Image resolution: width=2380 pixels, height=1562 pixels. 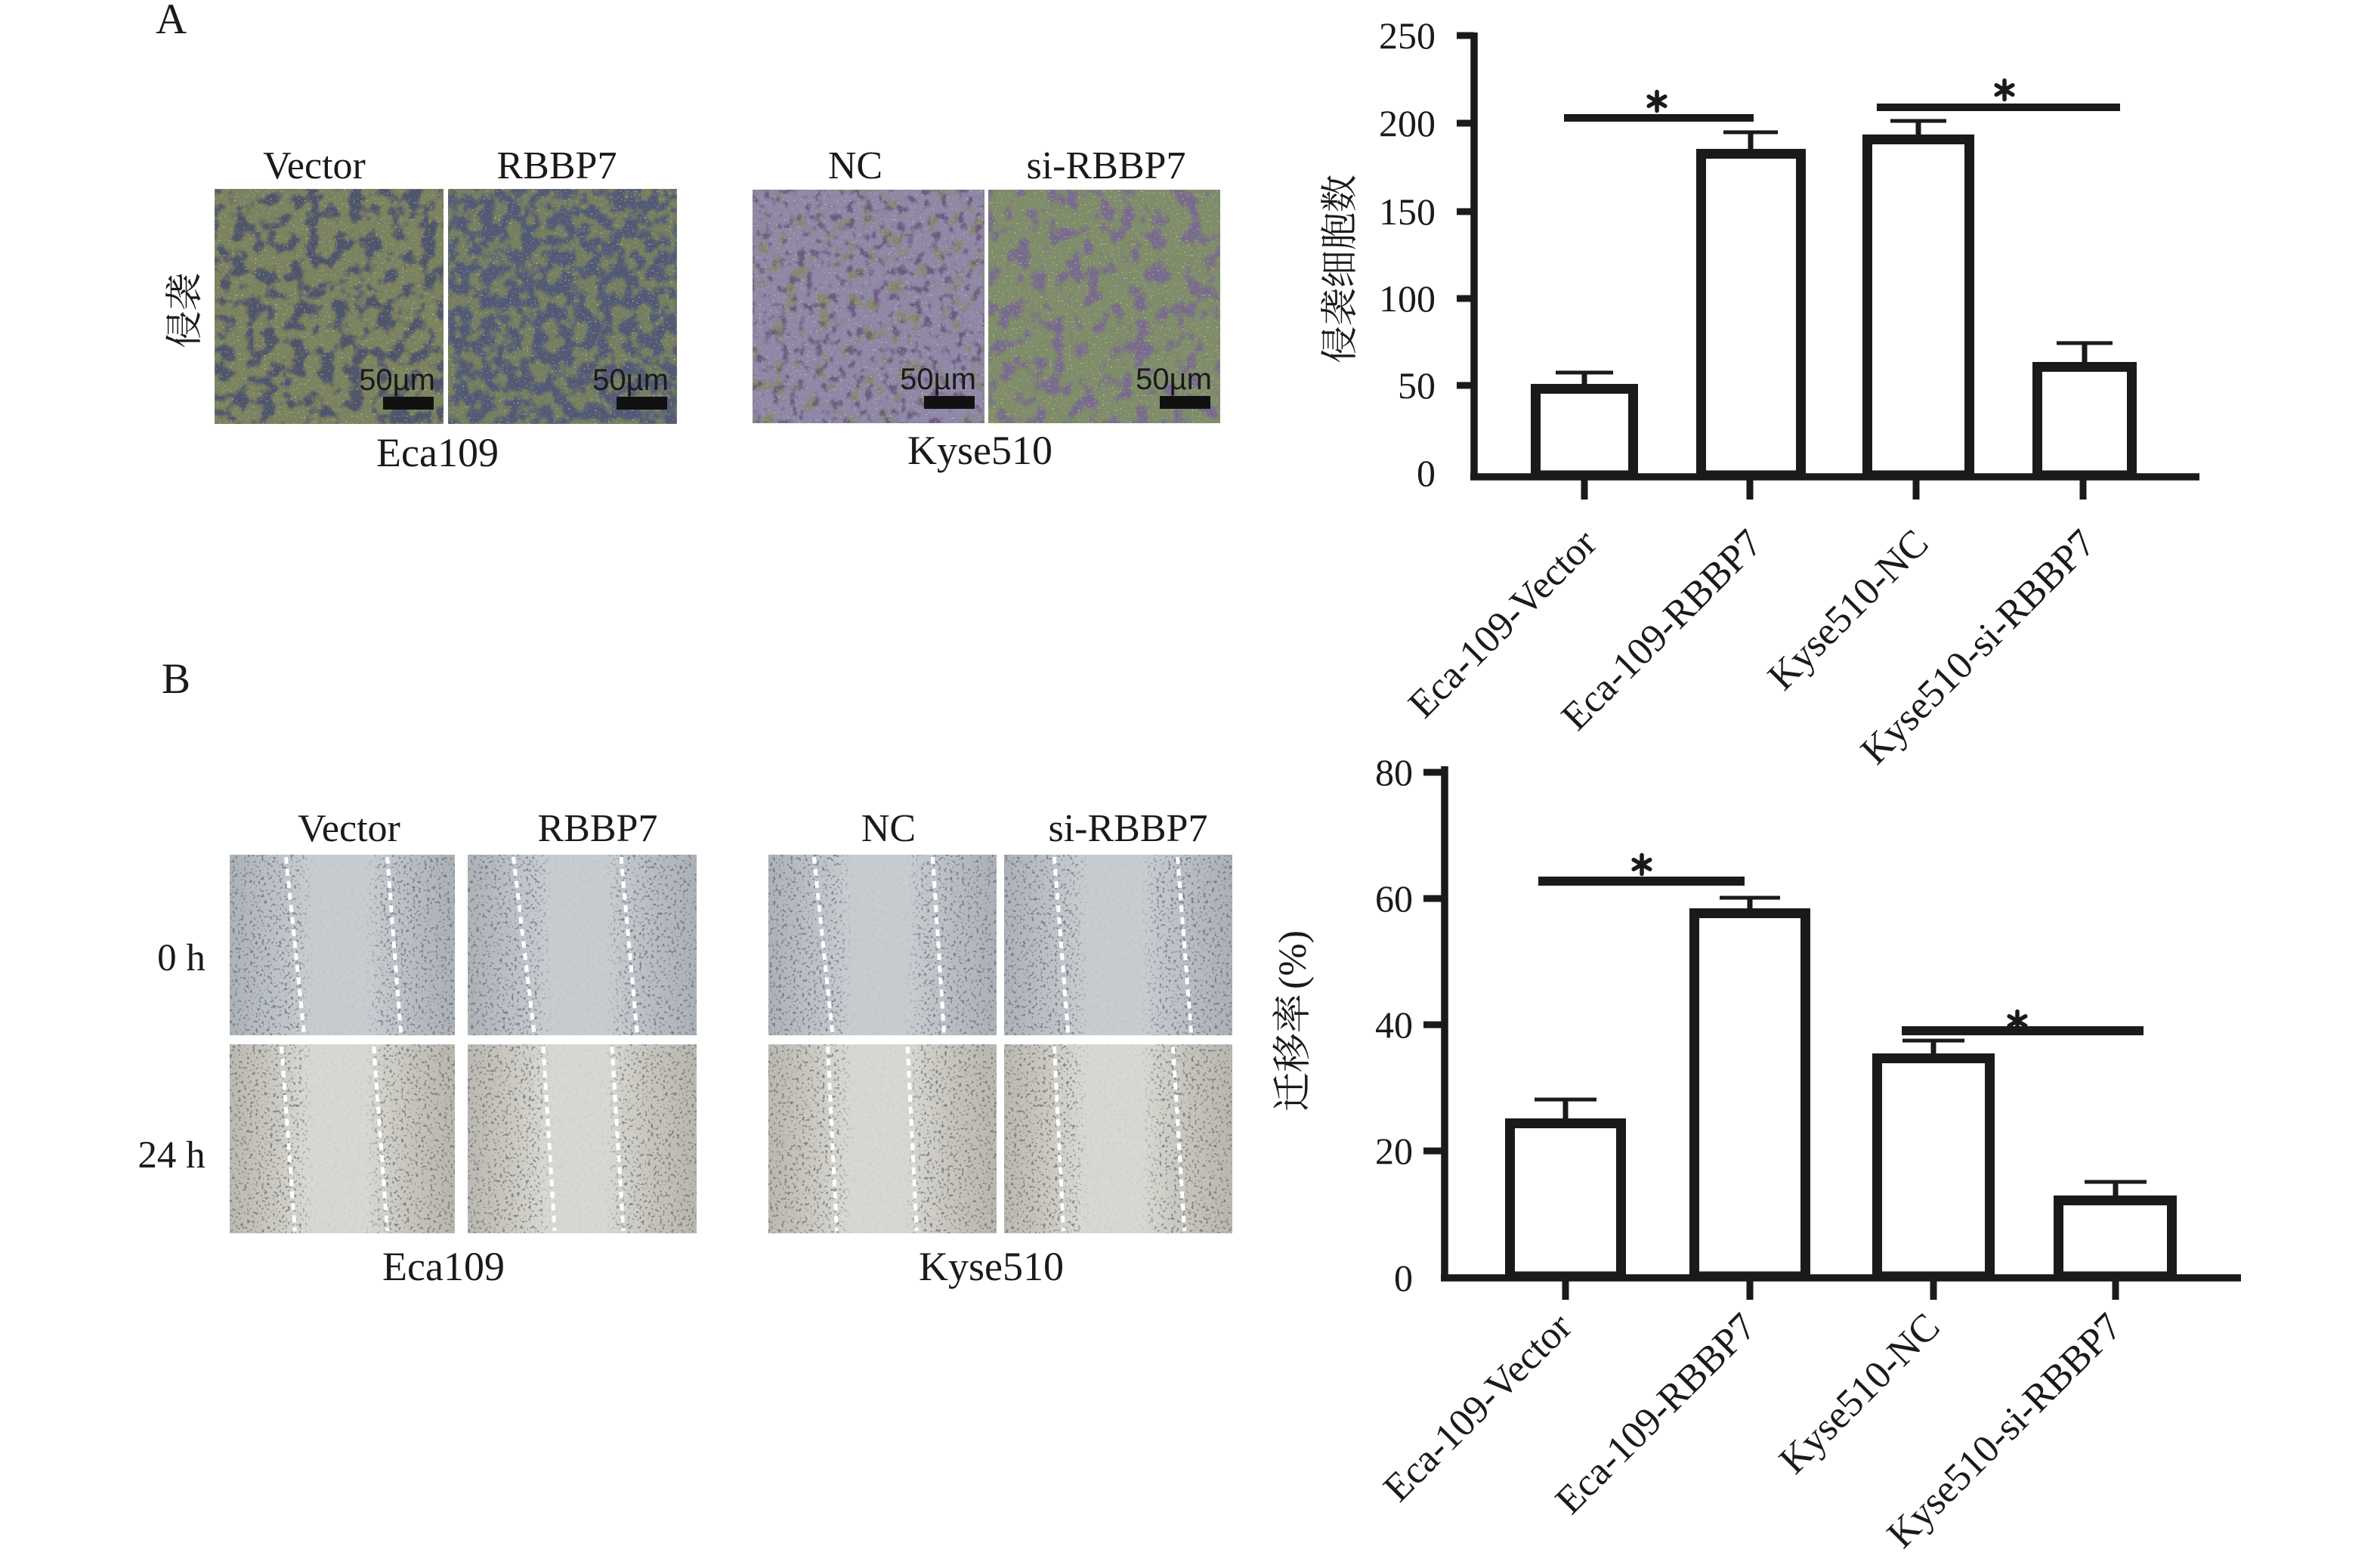 What do you see at coordinates (1394, 1151) in the screenshot?
I see `svg-text: 20` at bounding box center [1394, 1151].